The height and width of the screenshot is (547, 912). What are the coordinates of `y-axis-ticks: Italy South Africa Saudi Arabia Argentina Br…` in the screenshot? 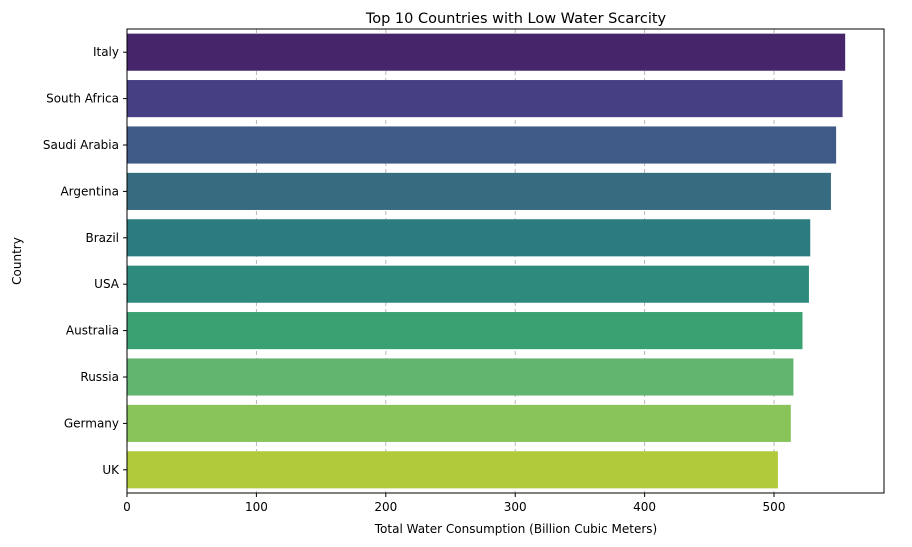 It's located at (85, 261).